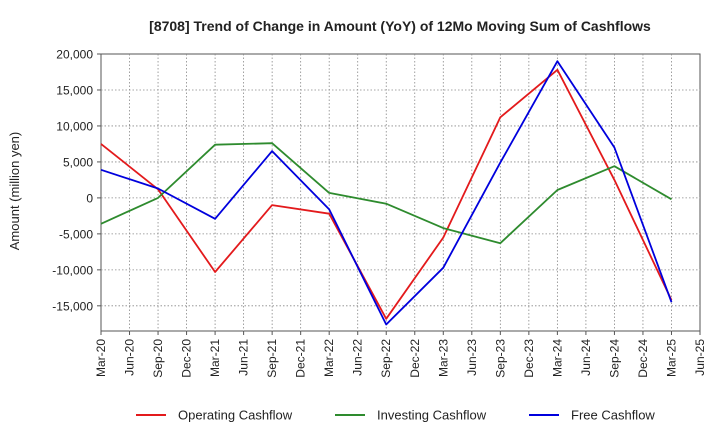 The width and height of the screenshot is (720, 440). Describe the element at coordinates (101, 358) in the screenshot. I see `x-tick-label: Mar-20` at that location.